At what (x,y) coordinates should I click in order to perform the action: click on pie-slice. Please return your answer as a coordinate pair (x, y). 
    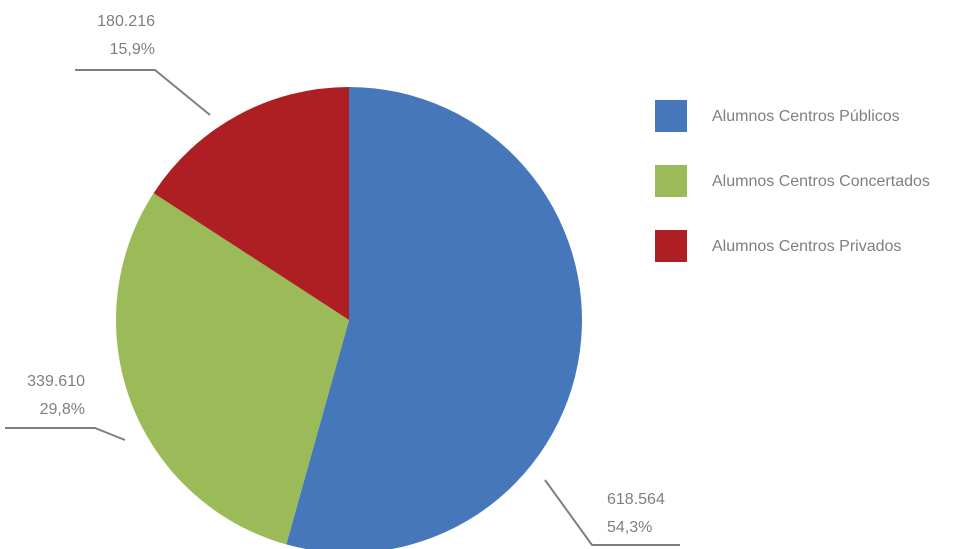
    Looking at the image, I should click on (251, 203).